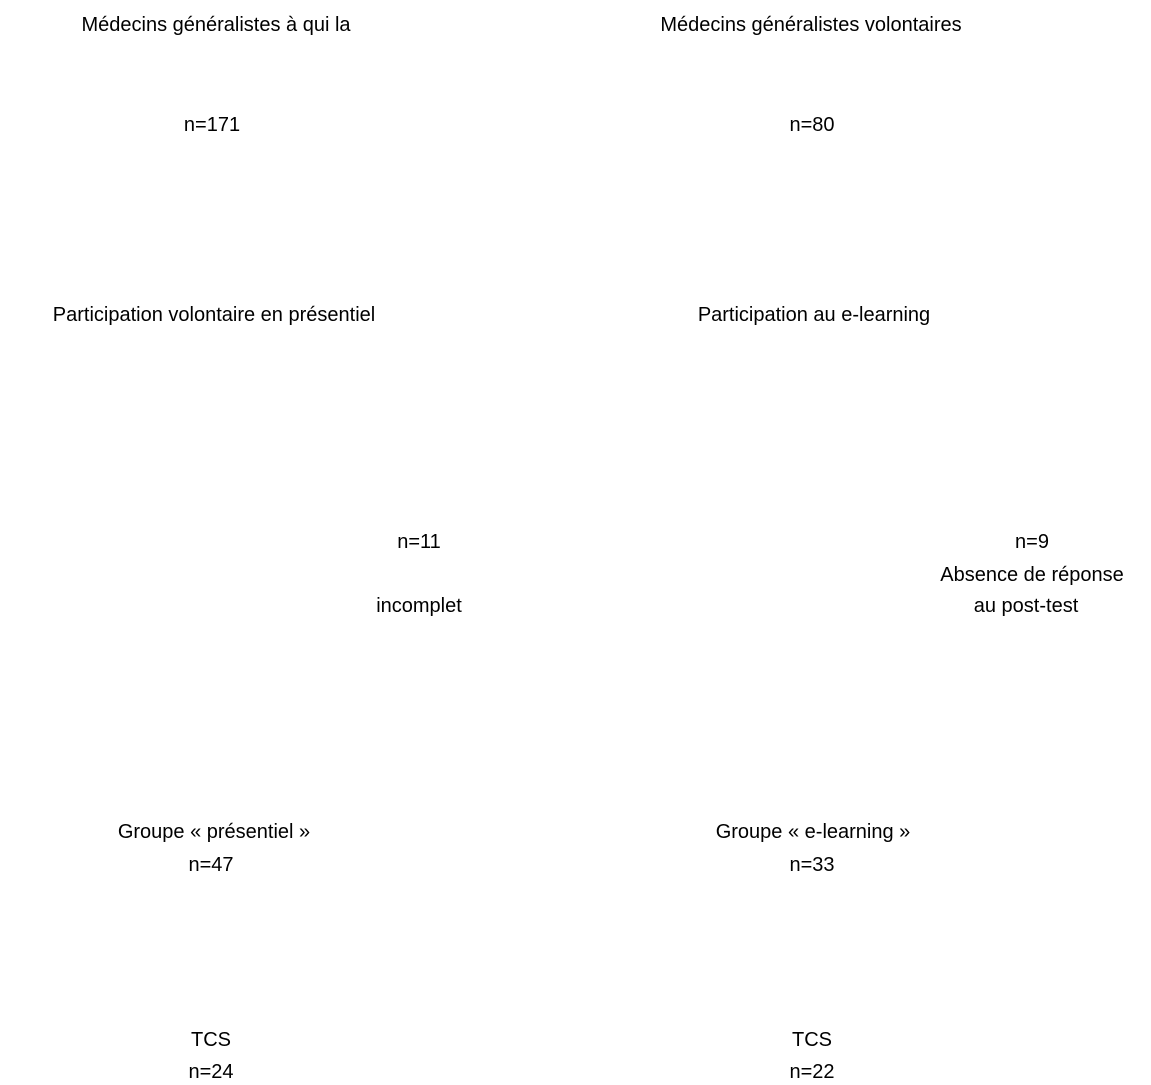 The height and width of the screenshot is (1085, 1151). What do you see at coordinates (419, 542) in the screenshot?
I see `left-excluded-count: n=11` at bounding box center [419, 542].